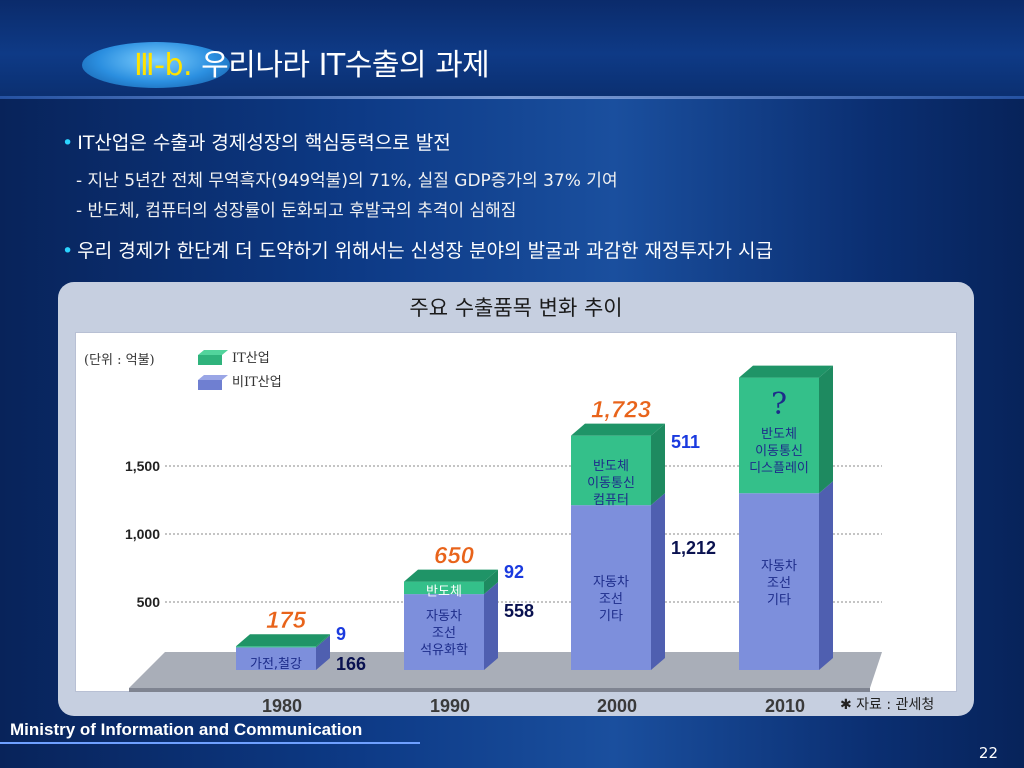  I want to click on bar-it-label: 디스플레이, so click(779, 468).